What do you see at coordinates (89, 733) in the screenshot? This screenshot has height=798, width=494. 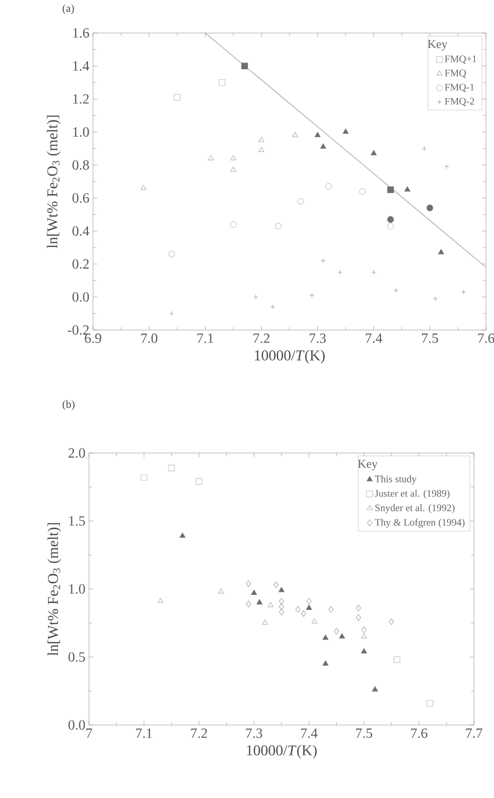 I see `x-tick-label: 7` at bounding box center [89, 733].